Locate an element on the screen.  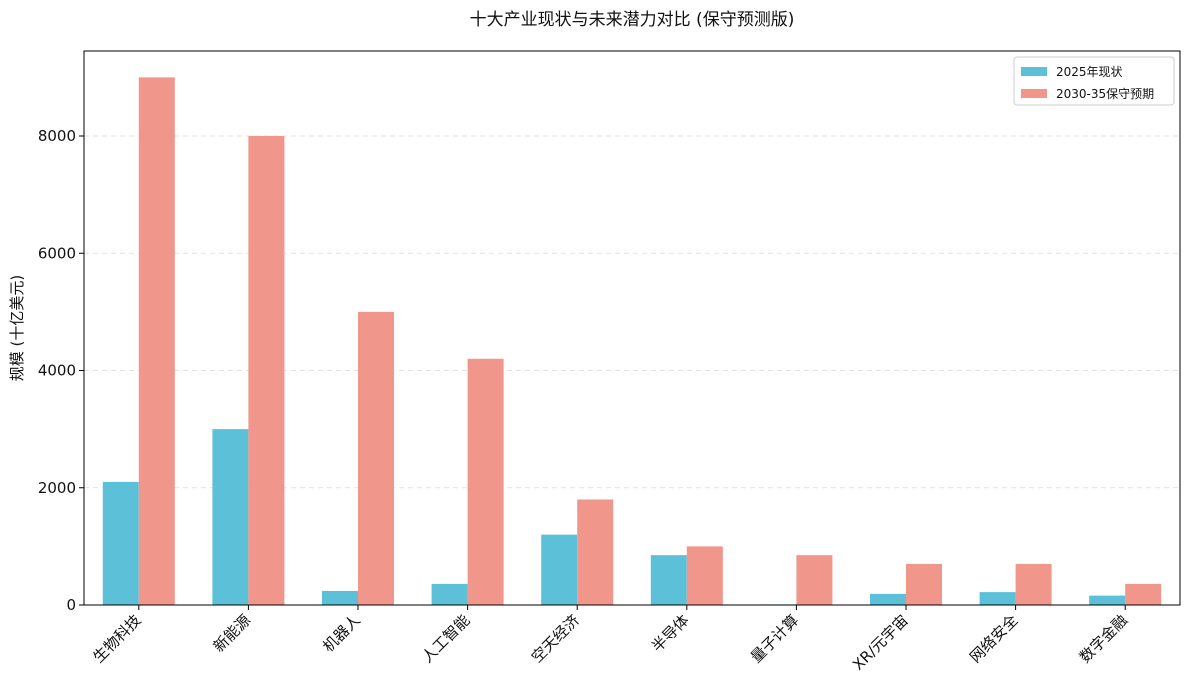
legend-box is located at coordinates (1094, 81).